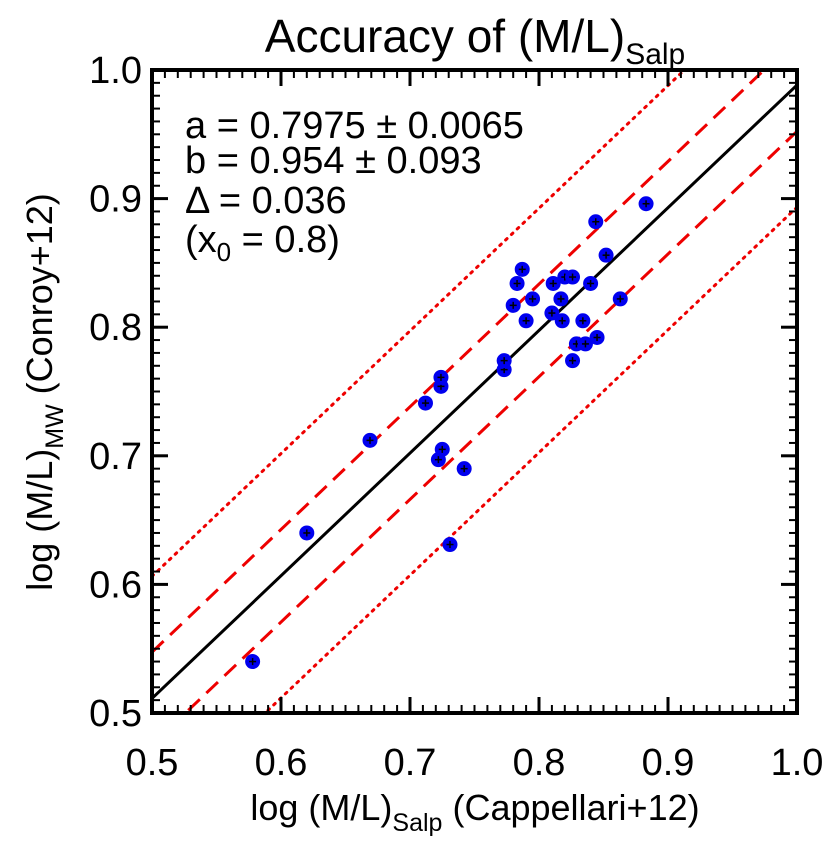 This screenshot has width=830, height=843. Describe the element at coordinates (475, 763) in the screenshot. I see `x-tick-labels: 0.5 0.6 0.7 0.8 0.9 1.0` at that location.